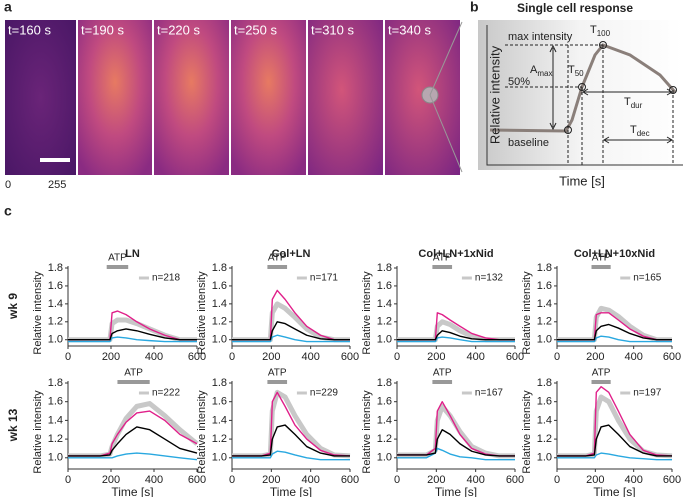  Describe the element at coordinates (627, 92) in the screenshot. I see `tdur-arrow` at that location.